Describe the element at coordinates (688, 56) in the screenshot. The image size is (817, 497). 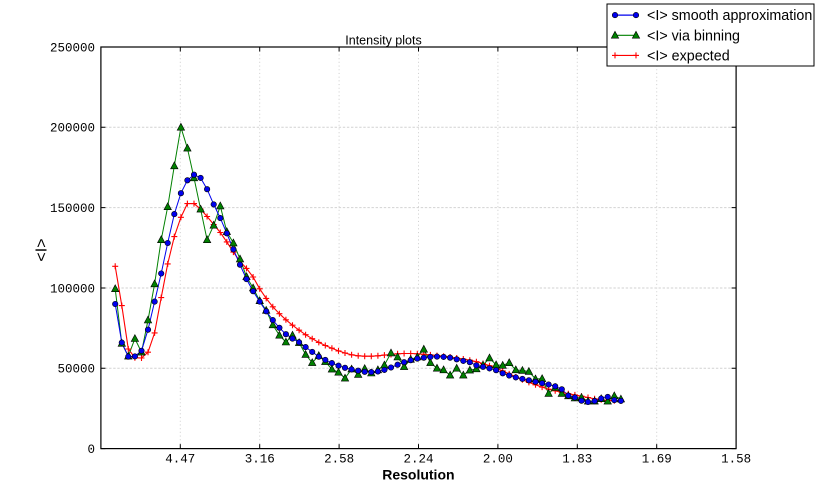
I see `svg-text: <I> expected` at that location.